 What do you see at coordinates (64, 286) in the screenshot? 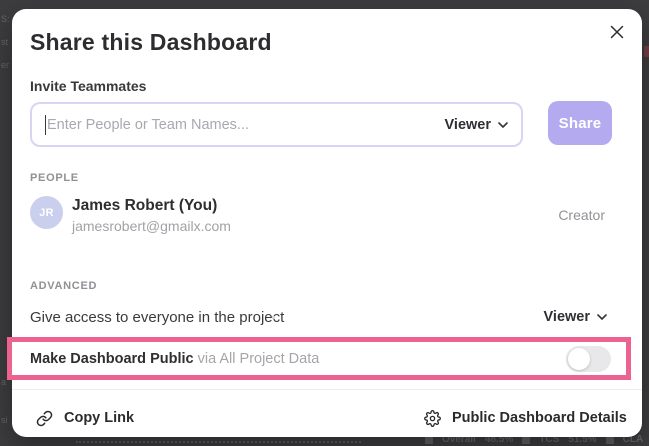
I see `advanced-section-label: ADVANCED` at bounding box center [64, 286].